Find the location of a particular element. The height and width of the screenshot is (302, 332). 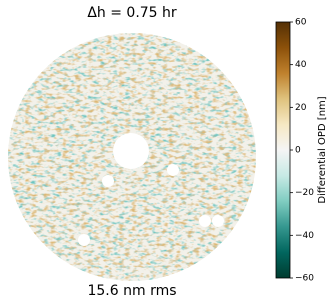

colorbar-tick-label: −20 is located at coordinates (304, 193).